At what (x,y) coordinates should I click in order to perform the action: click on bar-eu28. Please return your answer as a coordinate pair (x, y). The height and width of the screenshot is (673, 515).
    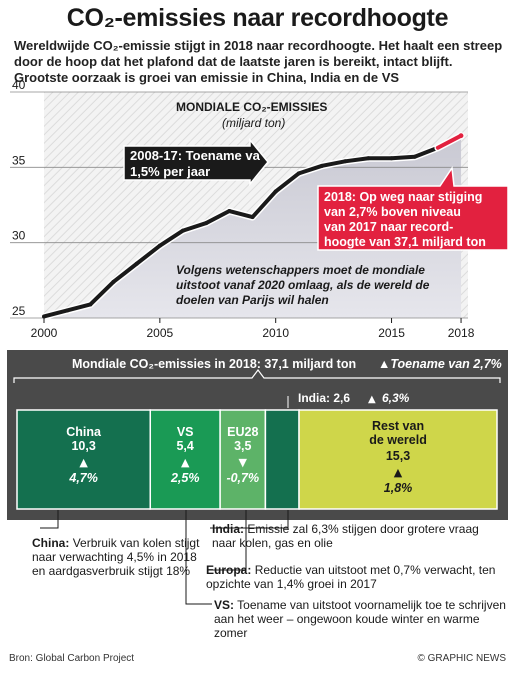
    Looking at the image, I should click on (243, 459).